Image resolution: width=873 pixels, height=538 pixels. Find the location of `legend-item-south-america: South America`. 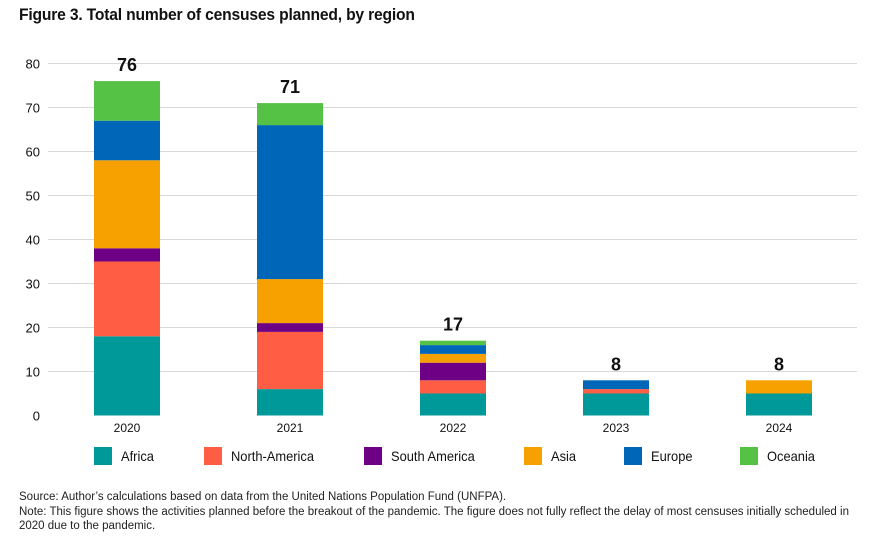

legend-item-south-america: South America is located at coordinates (423, 456).